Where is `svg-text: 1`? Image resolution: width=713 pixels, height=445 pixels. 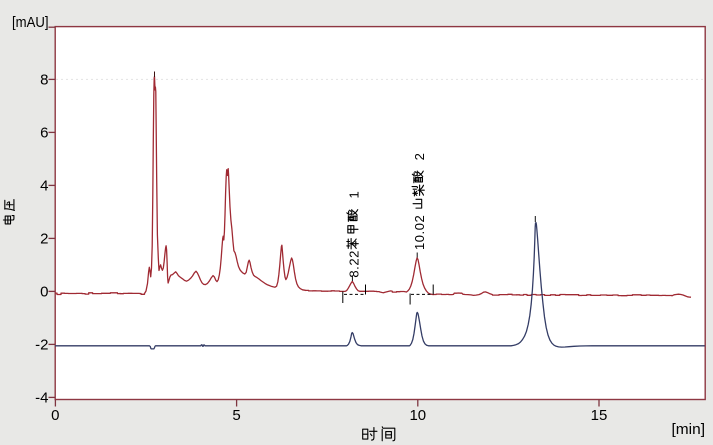 svg-text: 1 is located at coordinates (353, 194).